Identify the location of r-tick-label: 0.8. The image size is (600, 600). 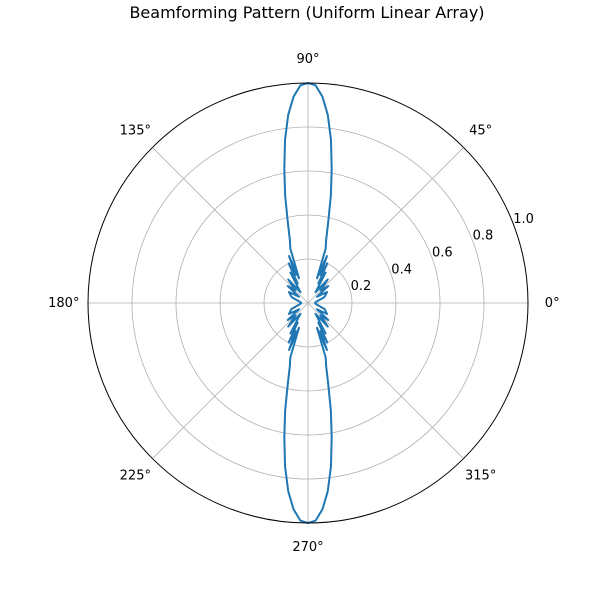
(483, 236).